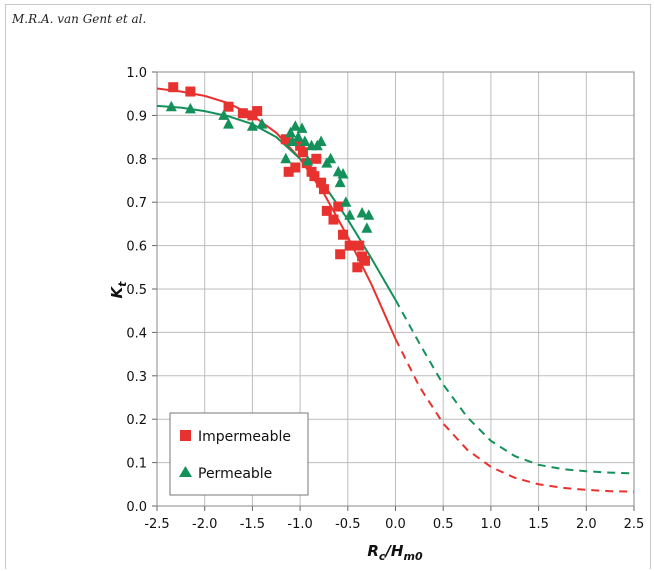 The image size is (654, 571). I want to click on legend-box, so click(239, 454).